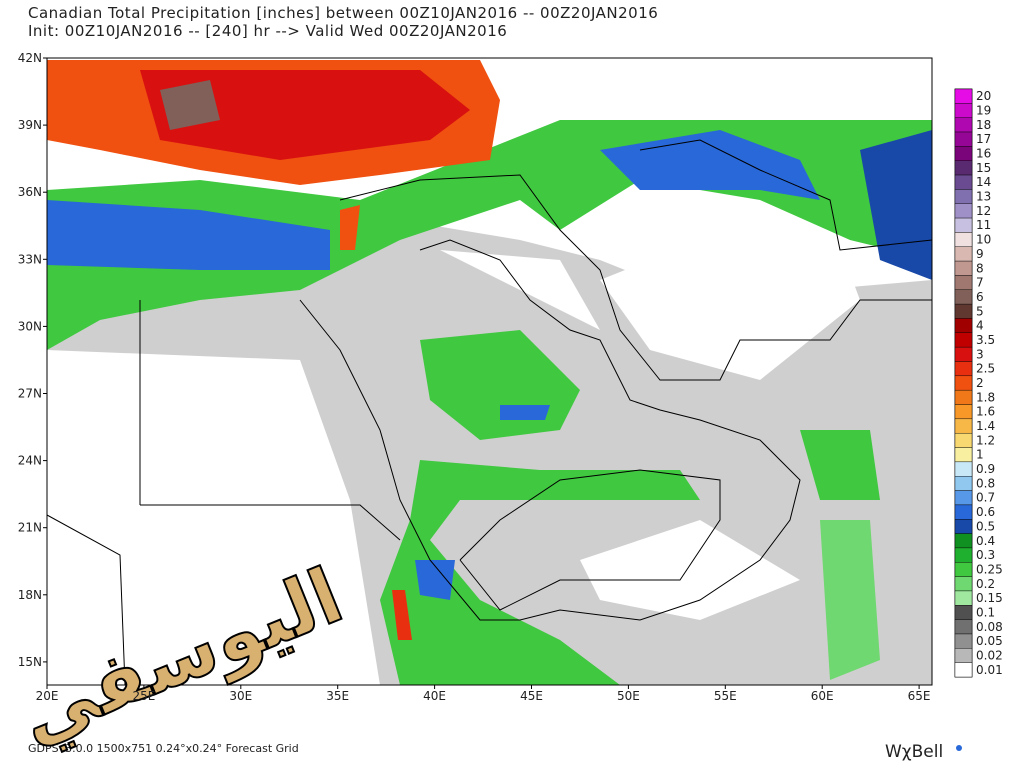 This screenshot has height=767, width=1021. I want to click on lon-label: 50E, so click(628, 696).